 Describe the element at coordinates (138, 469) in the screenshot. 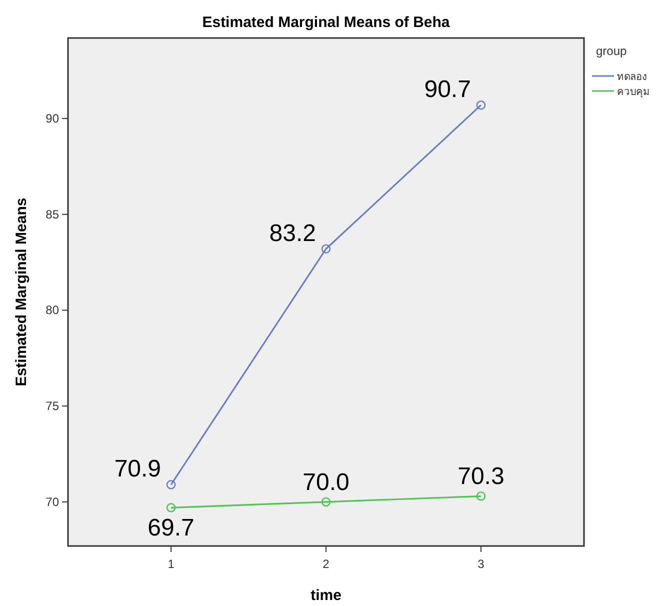

I see `data-label: 70.9` at that location.